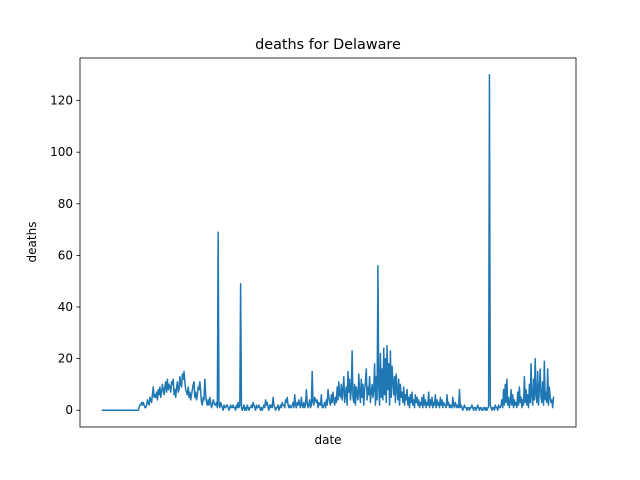 Image resolution: width=640 pixels, height=480 pixels. Describe the element at coordinates (65, 204) in the screenshot. I see `y-tick-label: 80` at that location.